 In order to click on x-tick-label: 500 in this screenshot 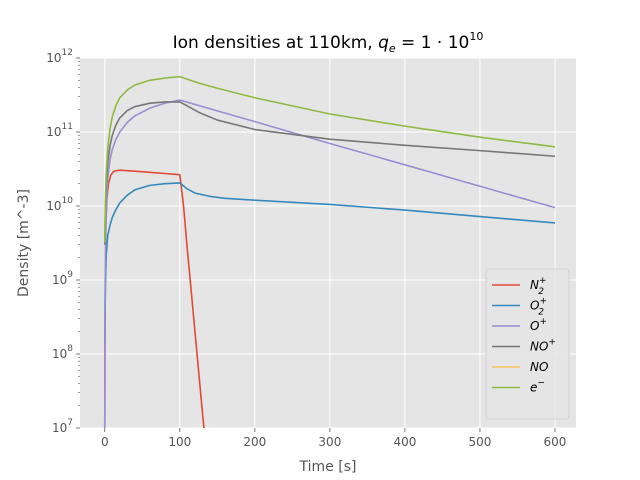, I will do `click(479, 442)`.